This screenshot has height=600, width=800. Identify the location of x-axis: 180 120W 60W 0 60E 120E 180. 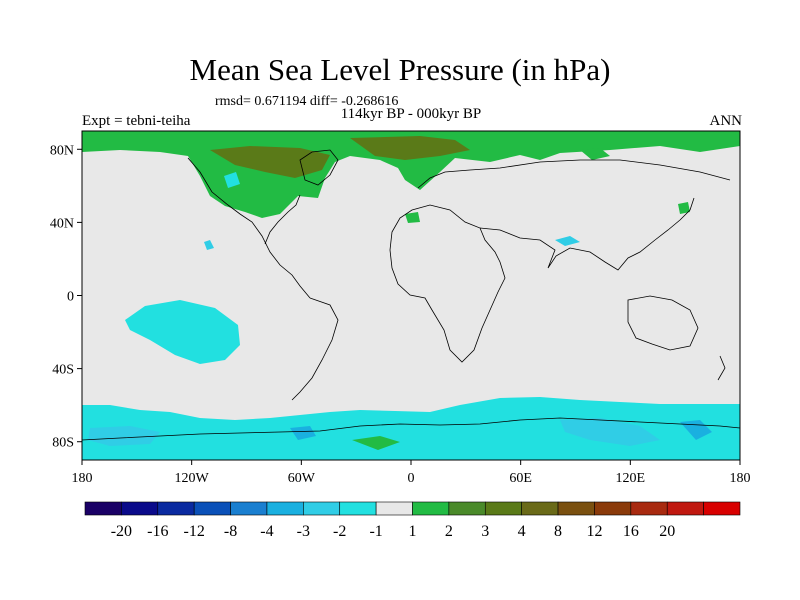
(411, 473).